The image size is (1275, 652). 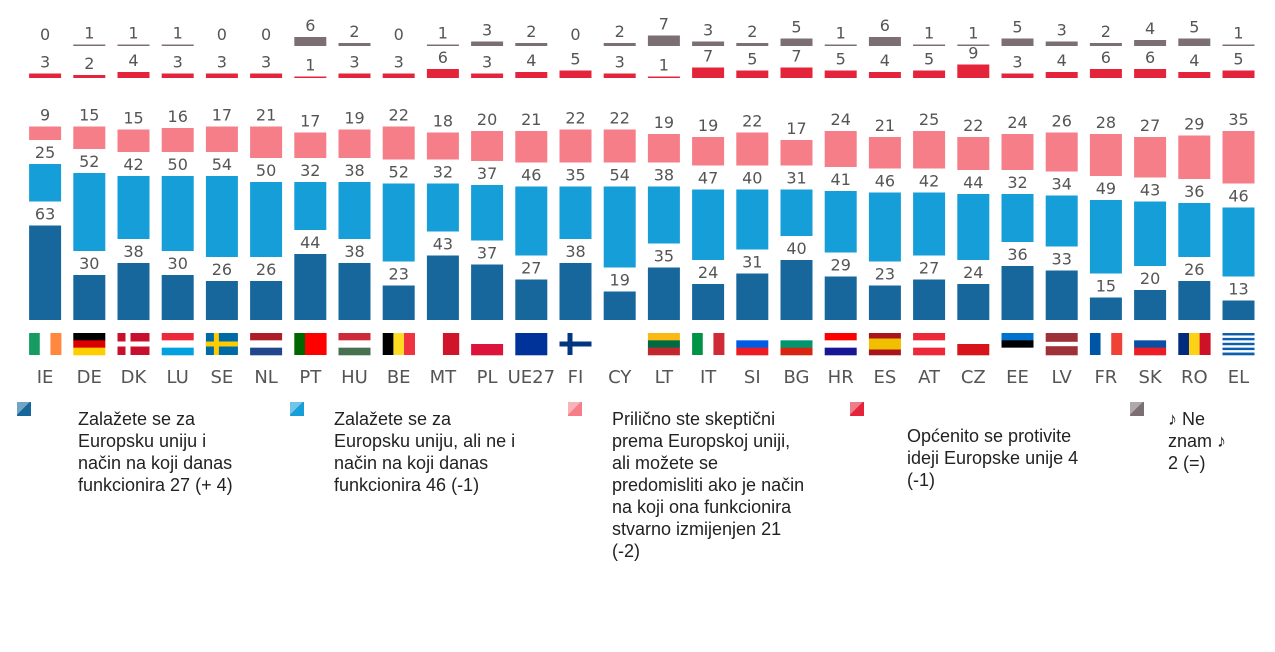 What do you see at coordinates (45, 377) in the screenshot?
I see `x-tick-label: IE` at bounding box center [45, 377].